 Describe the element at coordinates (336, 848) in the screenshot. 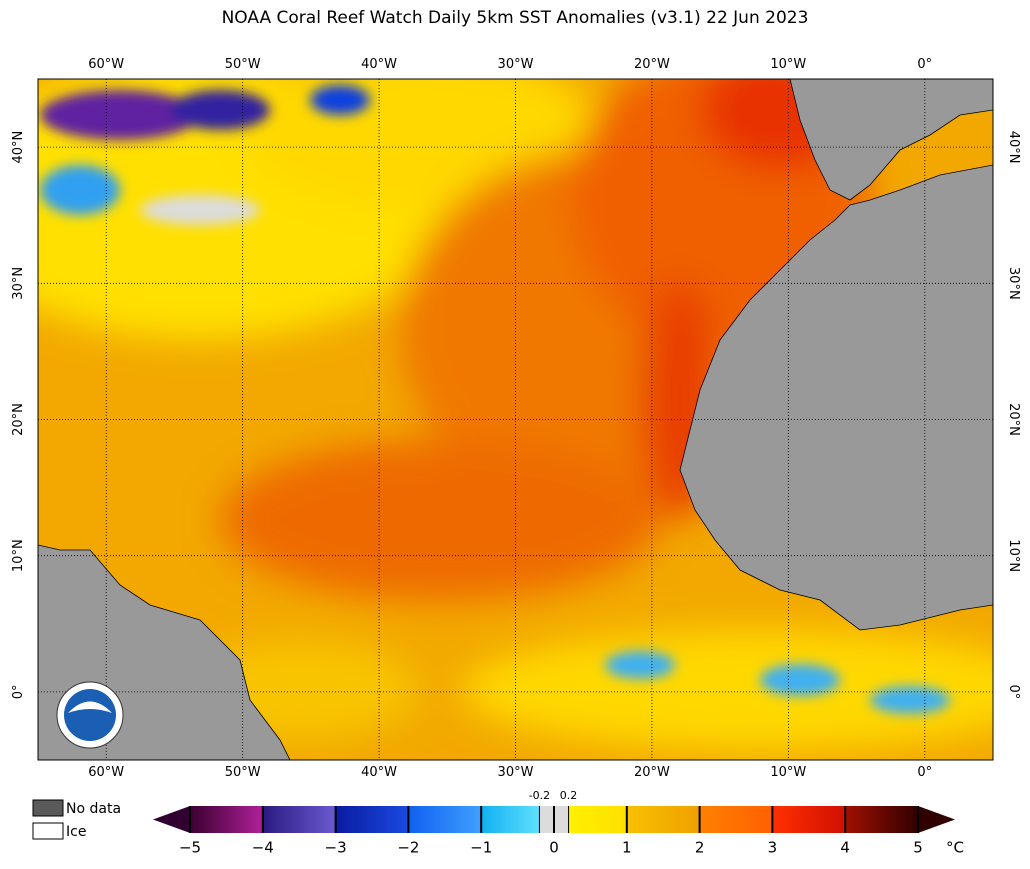

I see `colorbar-tick-label: −3` at that location.